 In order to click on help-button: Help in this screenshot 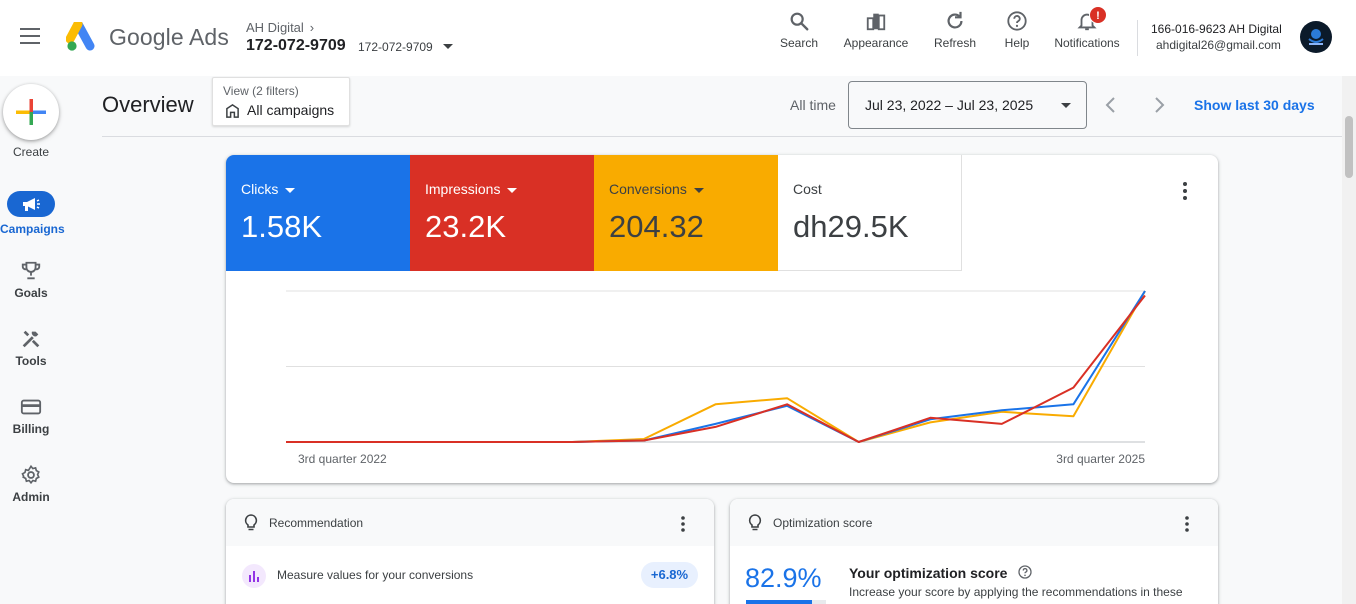, I will do `click(1017, 30)`.